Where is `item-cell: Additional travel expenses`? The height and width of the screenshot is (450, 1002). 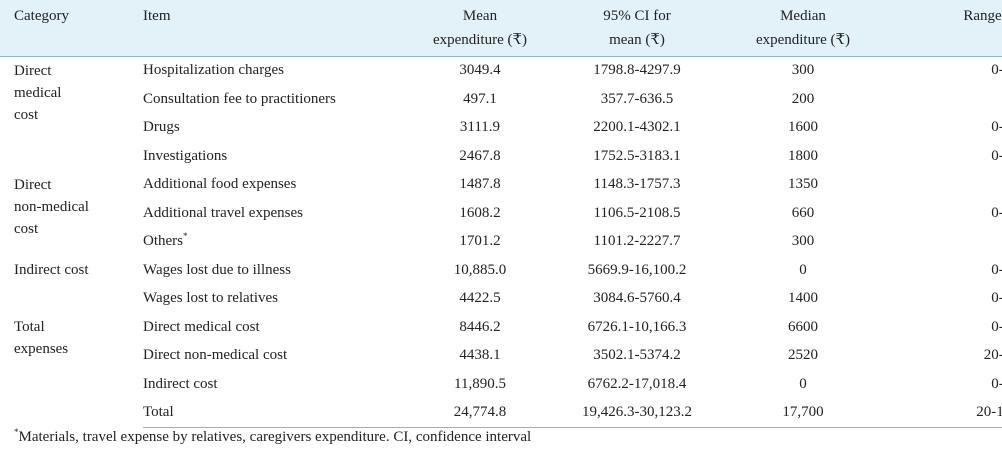
item-cell: Additional travel expenses is located at coordinates (278, 213).